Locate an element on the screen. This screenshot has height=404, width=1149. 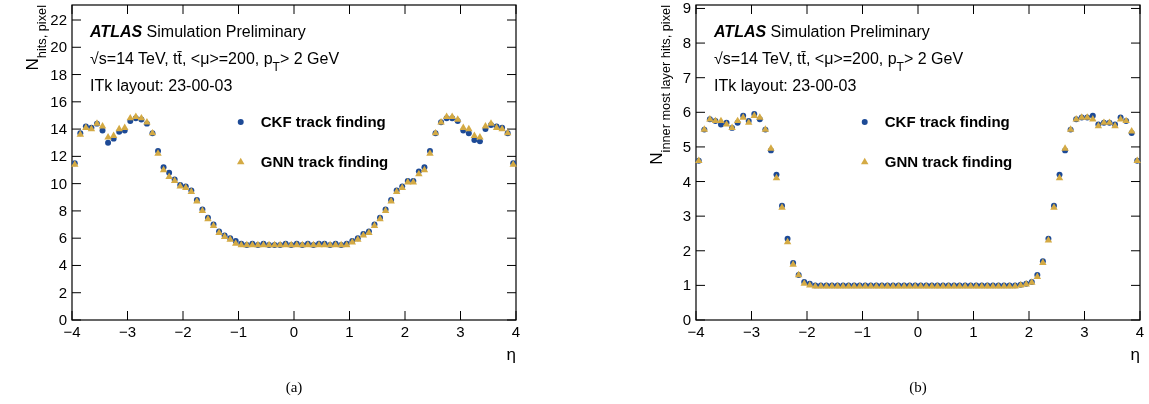
y-tick-label: 16 is located at coordinates (58, 101).